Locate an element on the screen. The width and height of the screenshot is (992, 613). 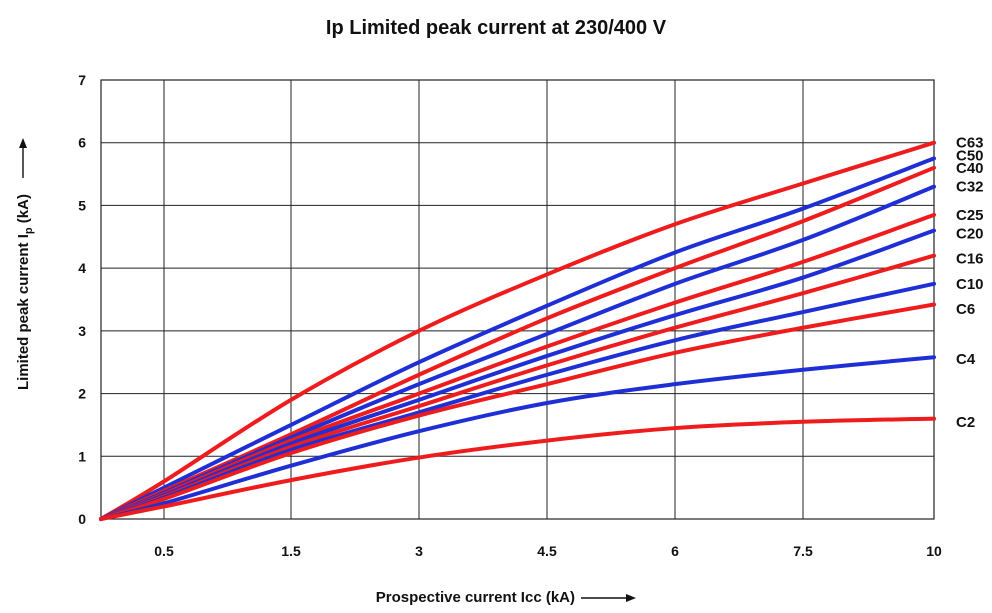
y-tick-label: 4 is located at coordinates (82, 268).